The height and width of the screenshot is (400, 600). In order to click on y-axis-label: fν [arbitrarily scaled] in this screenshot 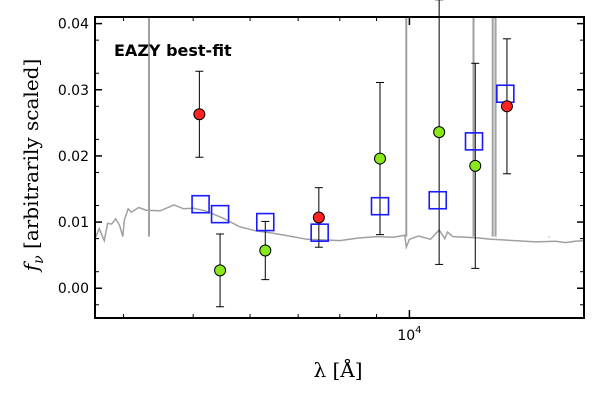, I will do `click(33, 166)`.